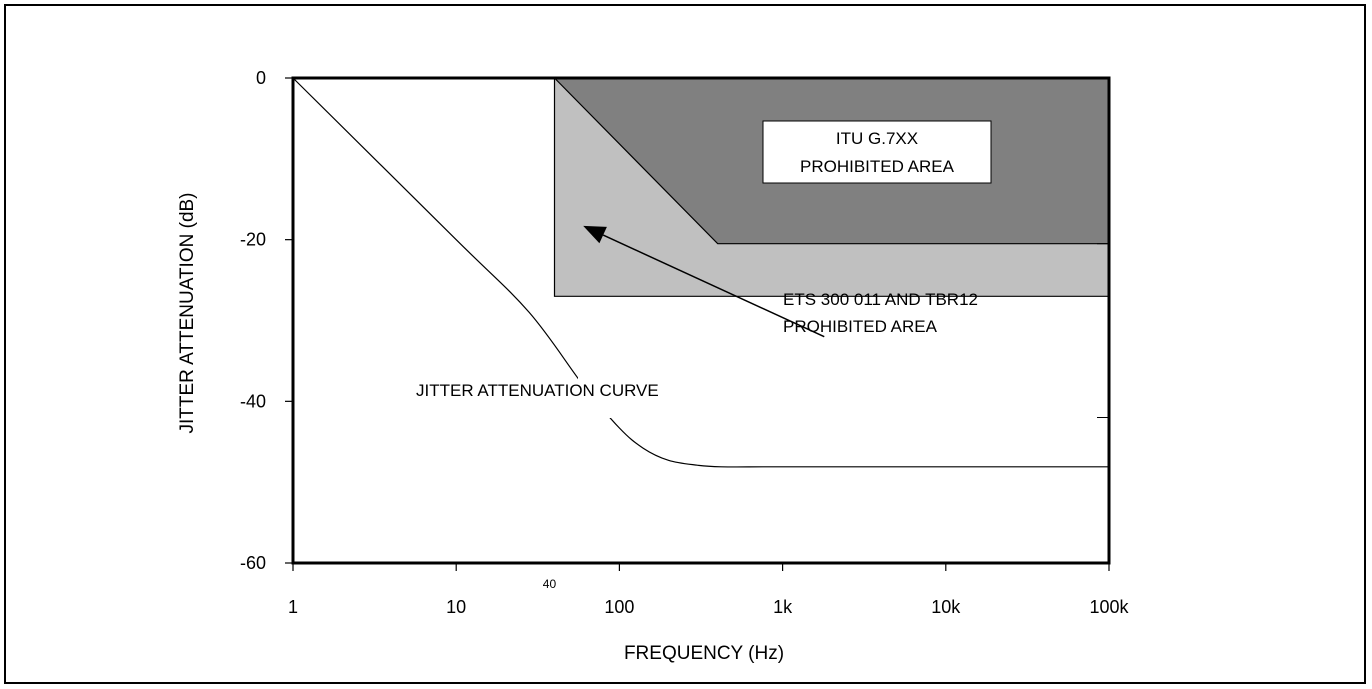 This screenshot has height=689, width=1372. I want to click on x-tick-label-100k: 100k, so click(1109, 607).